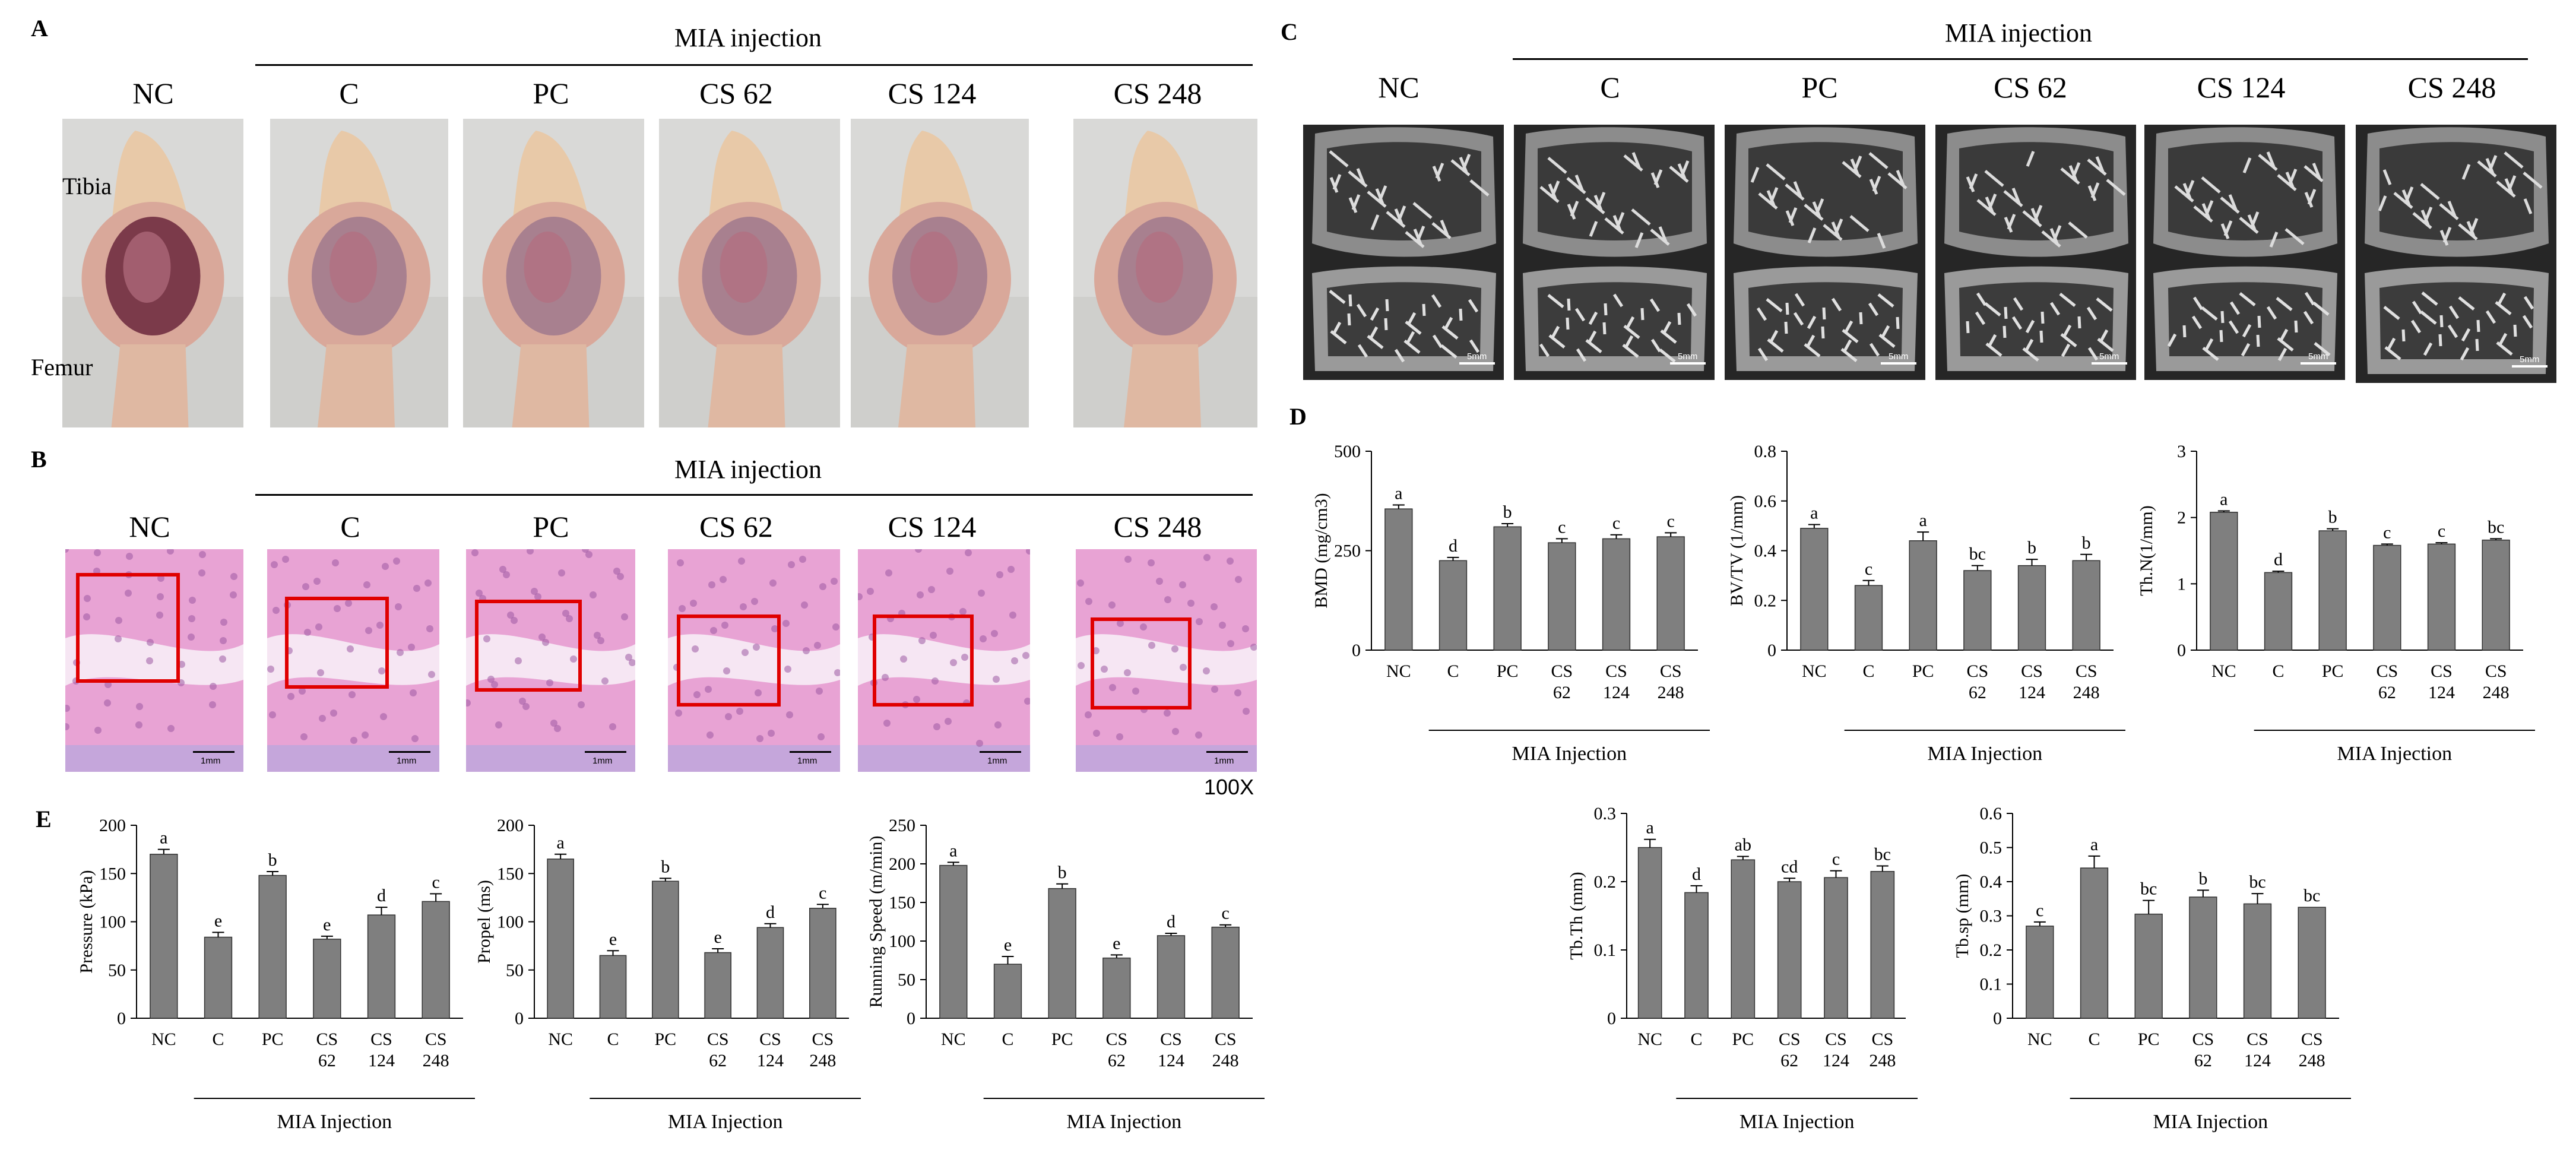 This screenshot has width=2576, height=1153. What do you see at coordinates (1166, 660) in the screenshot?
I see `histology-image: 1mm` at bounding box center [1166, 660].